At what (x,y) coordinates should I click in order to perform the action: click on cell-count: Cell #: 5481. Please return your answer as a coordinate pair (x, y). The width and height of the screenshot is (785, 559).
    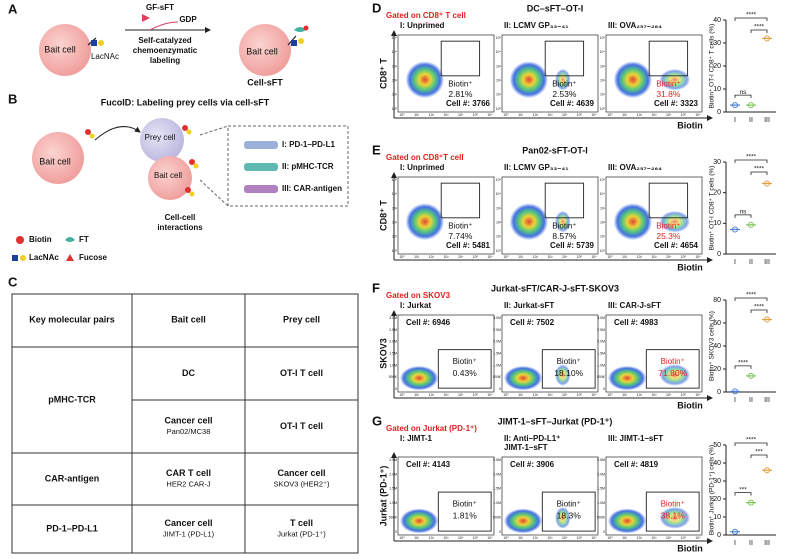
    Looking at the image, I should click on (468, 245).